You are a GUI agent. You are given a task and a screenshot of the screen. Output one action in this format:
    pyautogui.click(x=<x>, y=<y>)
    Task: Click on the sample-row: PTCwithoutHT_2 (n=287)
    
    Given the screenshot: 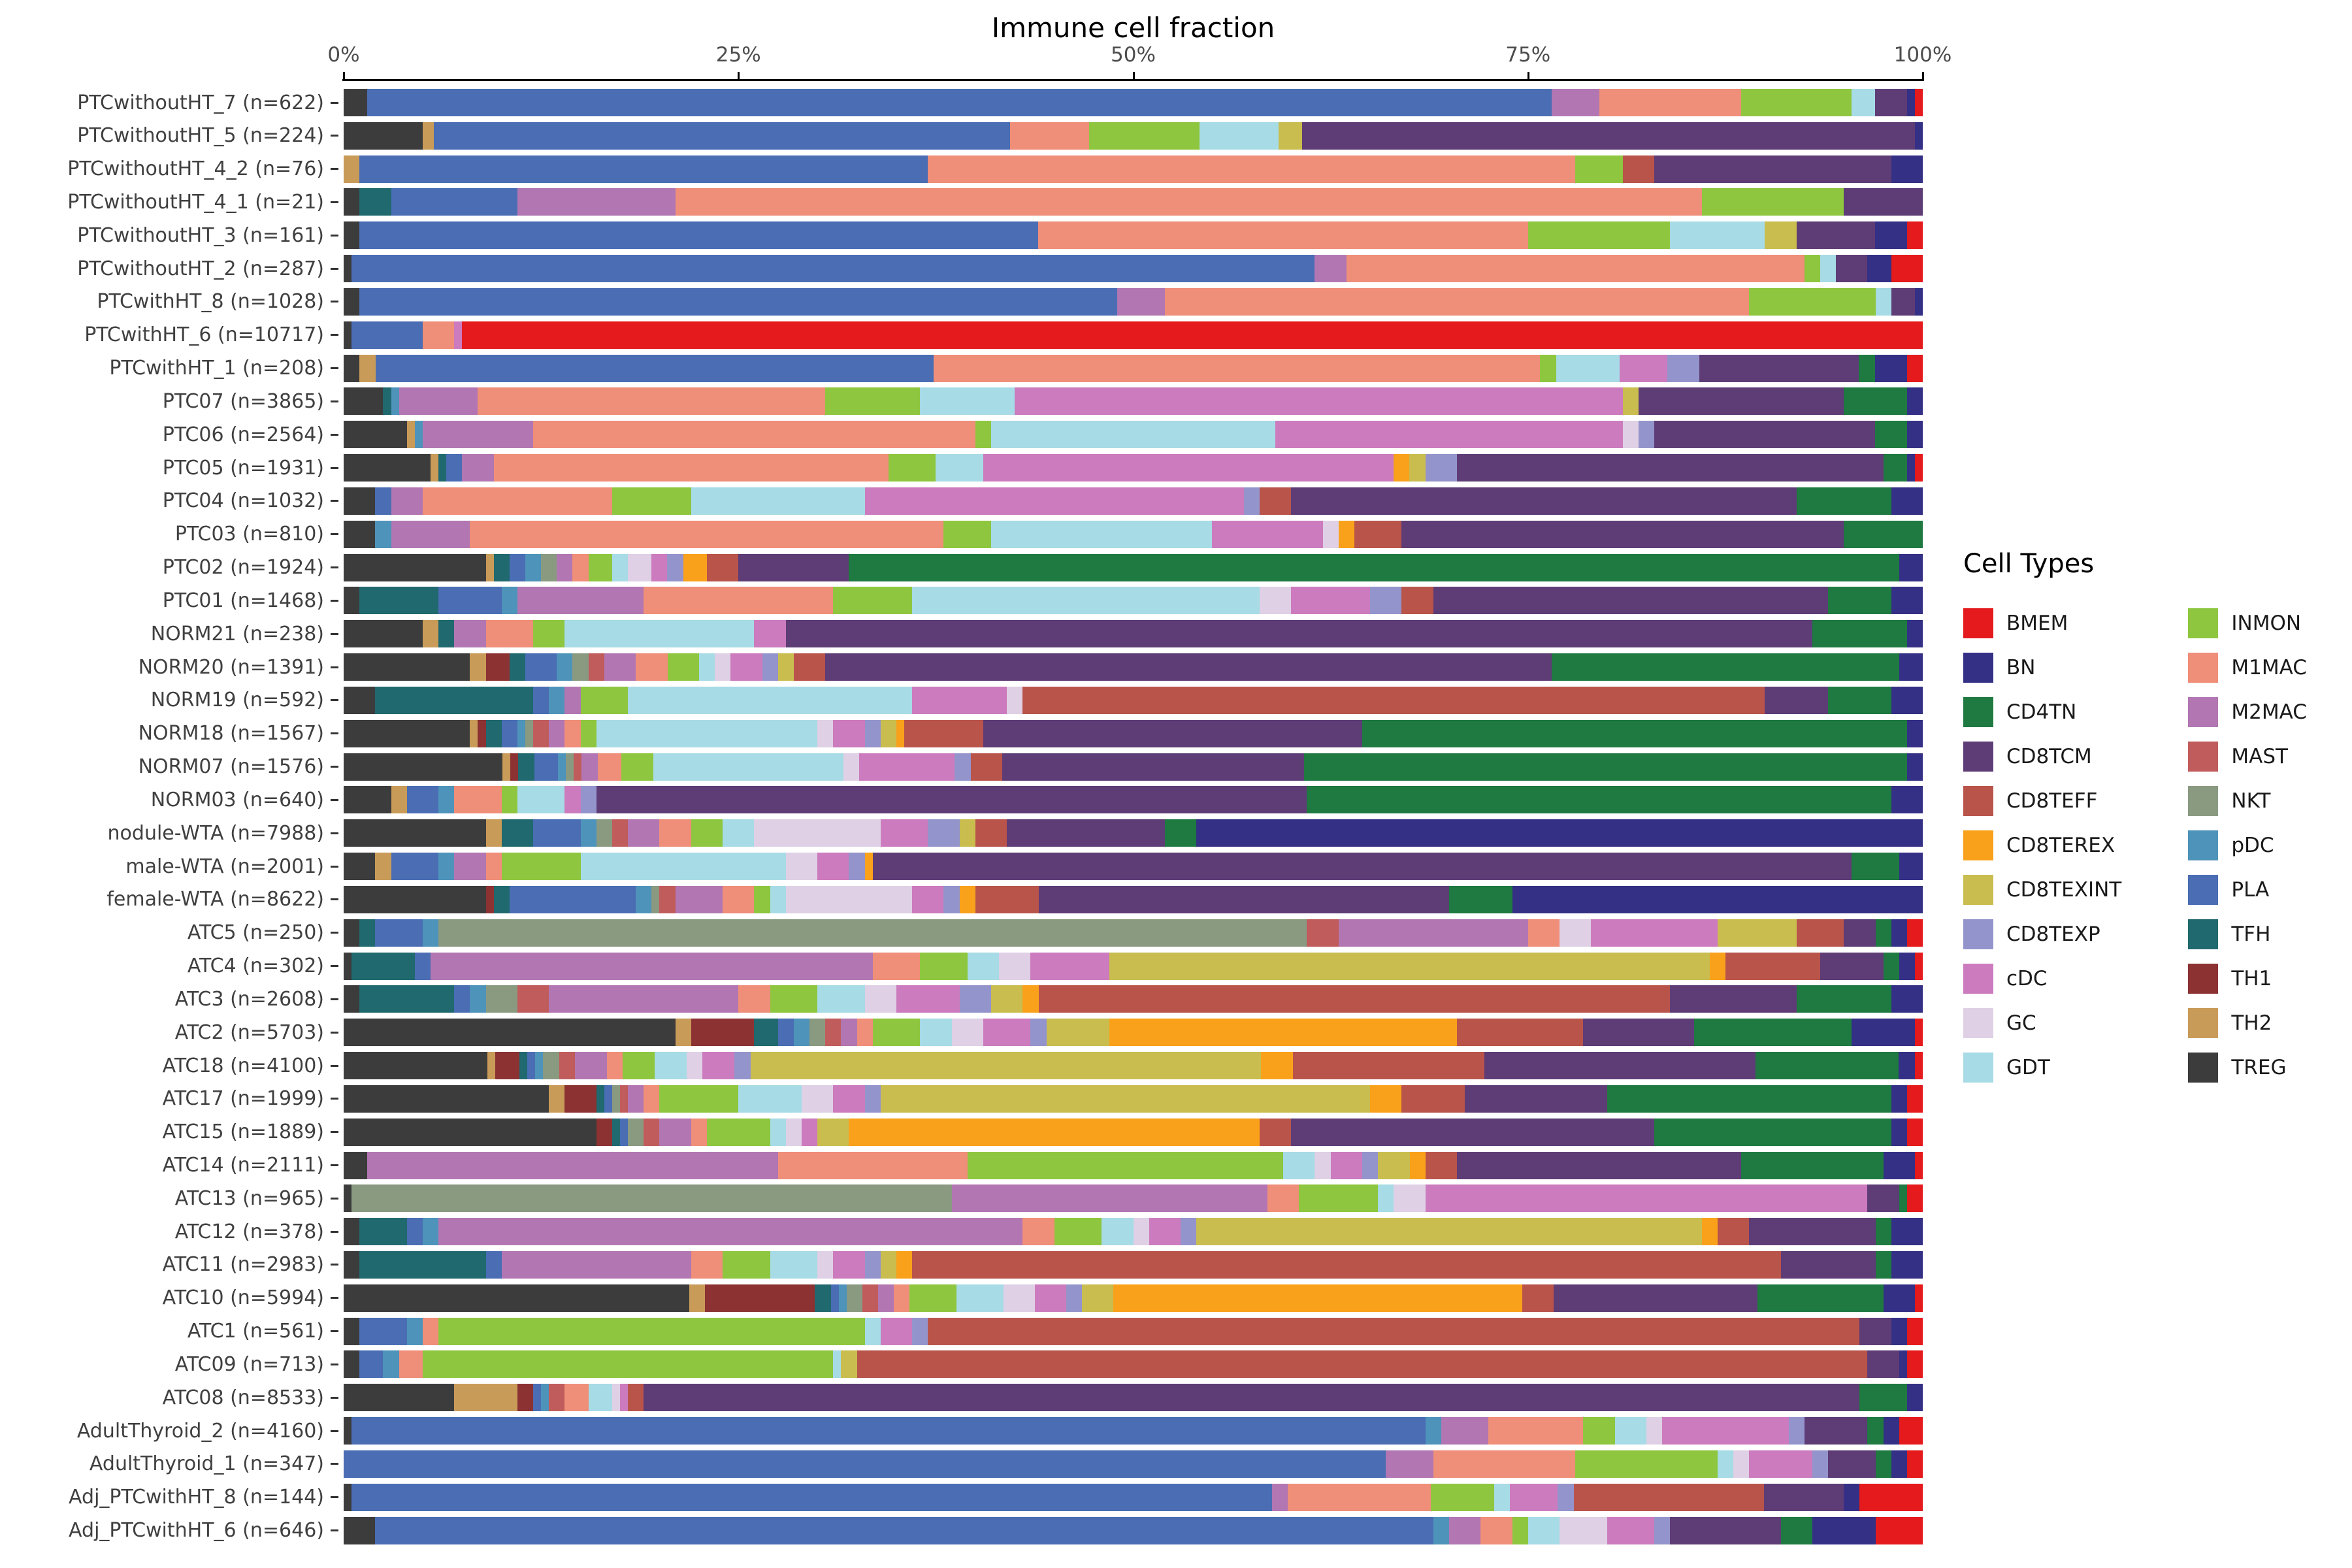 What is the action you would take?
    pyautogui.click(x=963, y=268)
    